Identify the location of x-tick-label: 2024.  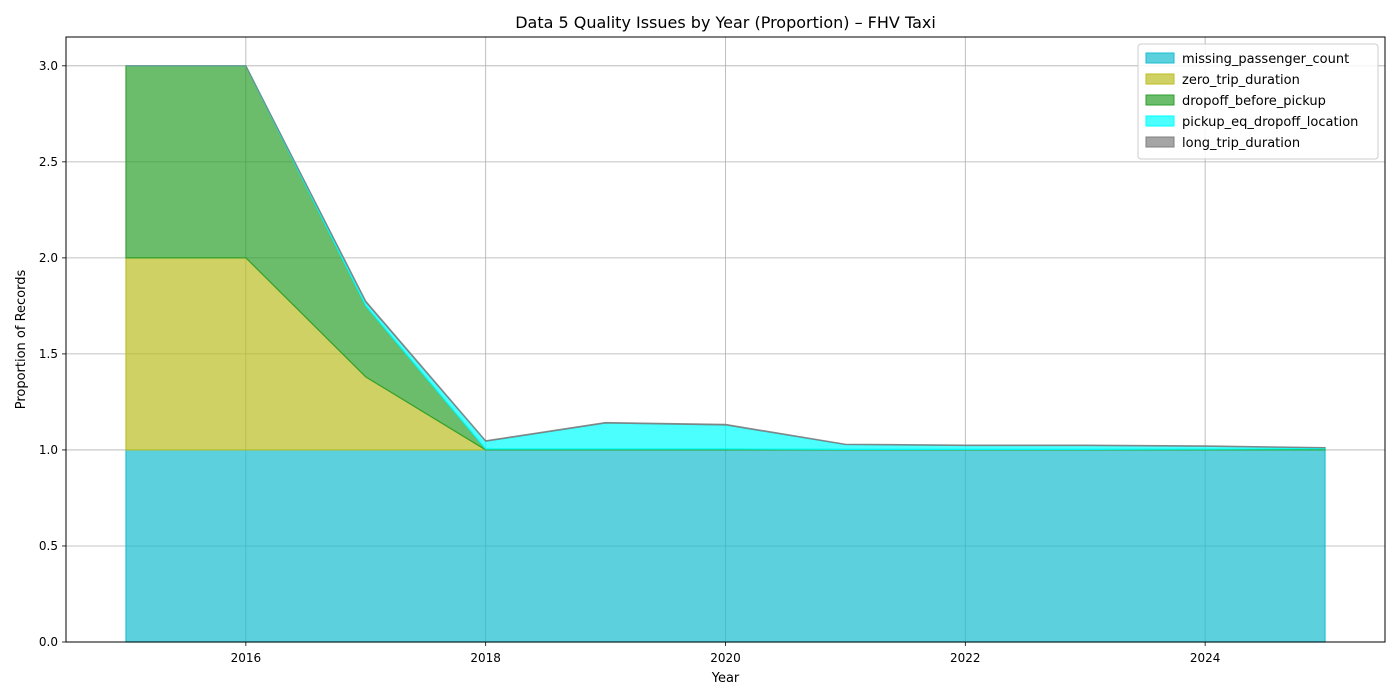
(1205, 658).